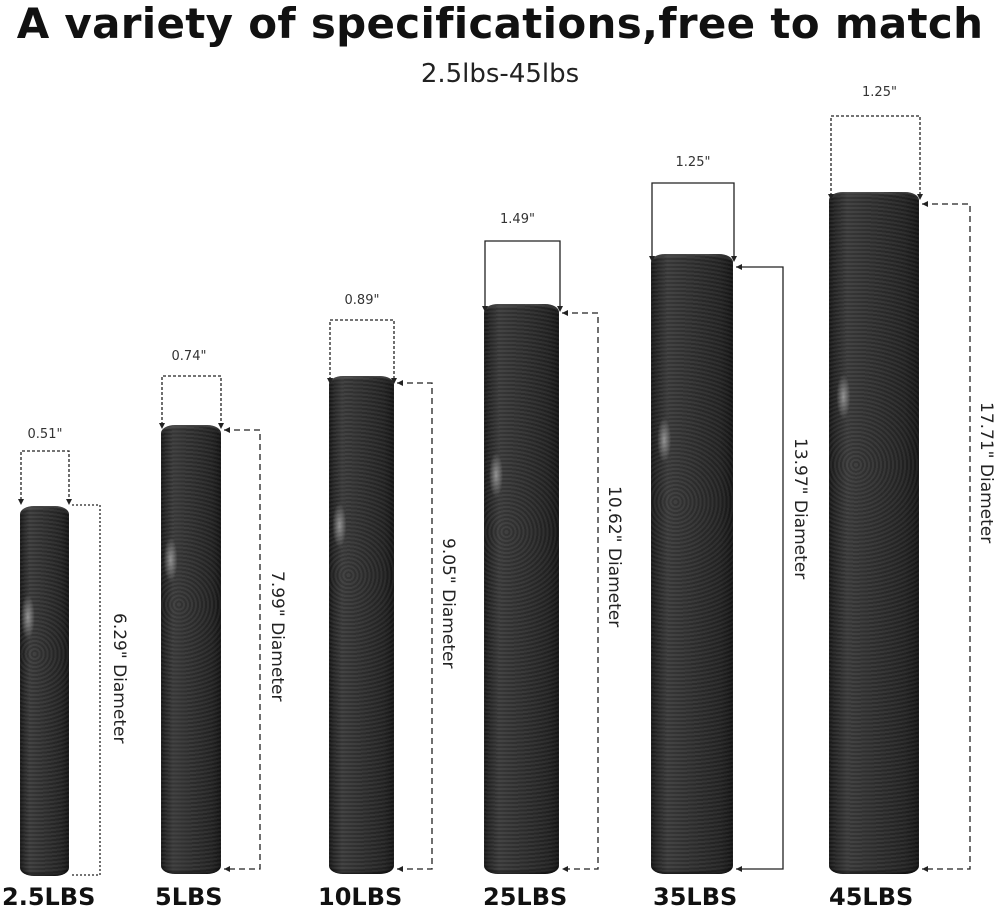  Describe the element at coordinates (614, 557) in the screenshot. I see `diameter-label-25lbs: 10.62" Diameter` at that location.